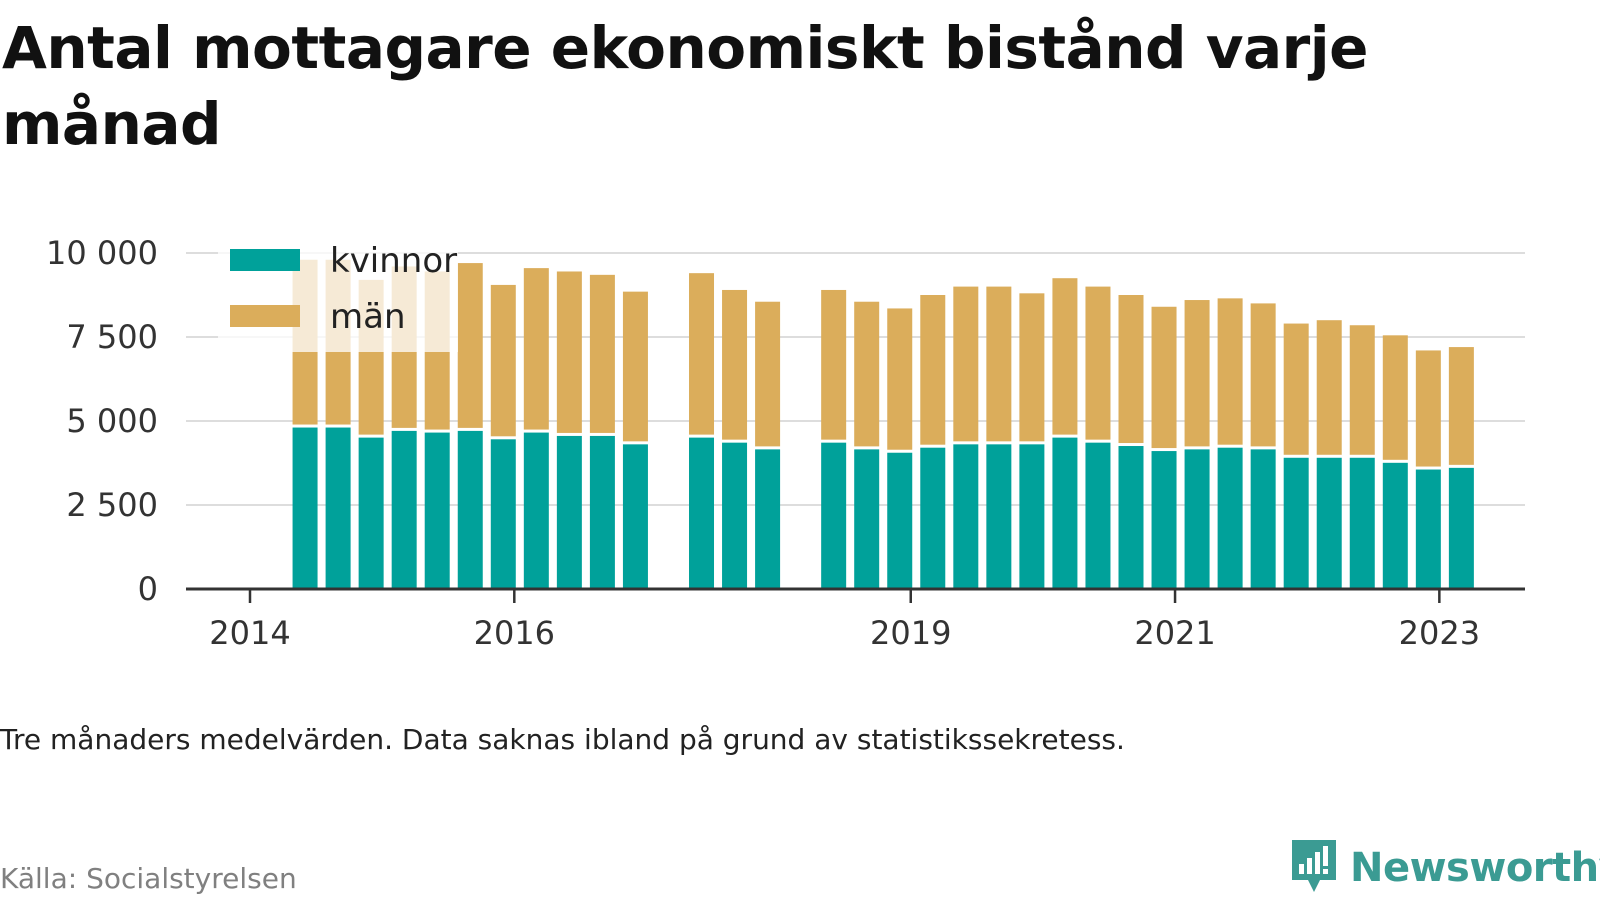 The width and height of the screenshot is (1600, 900). Describe the element at coordinates (102, 253) in the screenshot. I see `y-tick-label: 10 000` at that location.